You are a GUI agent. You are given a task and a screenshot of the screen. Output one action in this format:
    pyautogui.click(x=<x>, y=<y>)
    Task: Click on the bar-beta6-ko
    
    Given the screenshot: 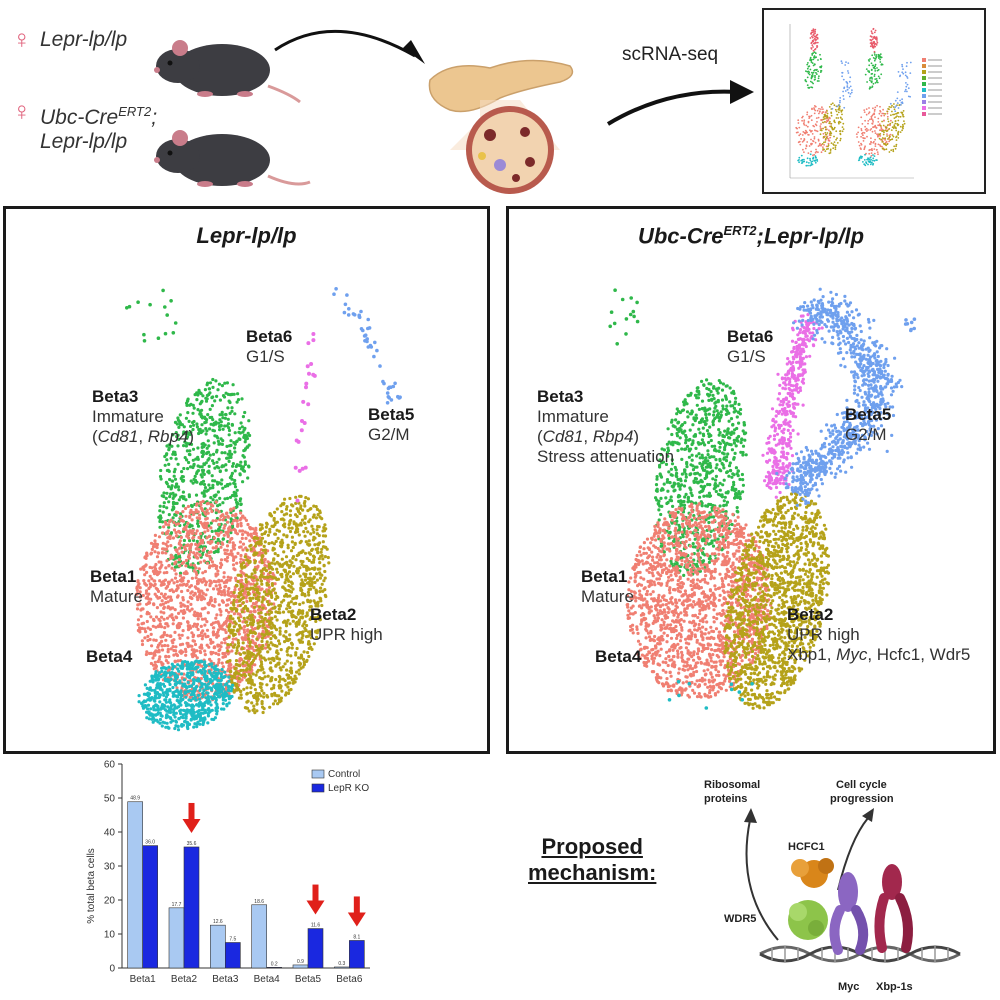 What is the action you would take?
    pyautogui.click(x=357, y=954)
    